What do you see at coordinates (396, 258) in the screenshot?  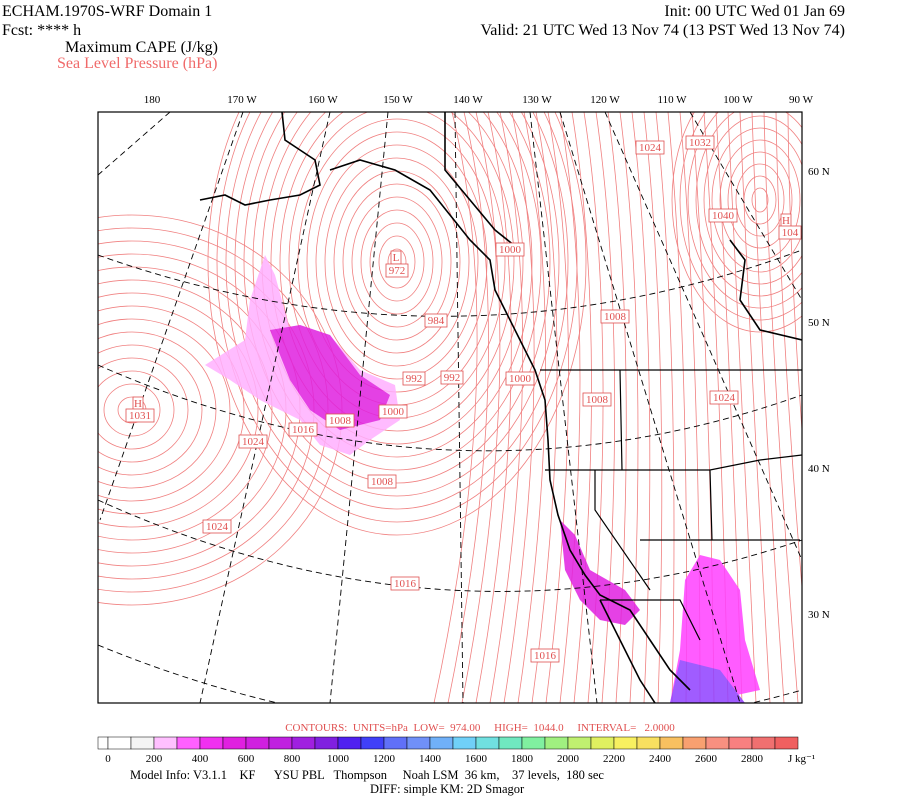 I see `pressure-label: L` at bounding box center [396, 258].